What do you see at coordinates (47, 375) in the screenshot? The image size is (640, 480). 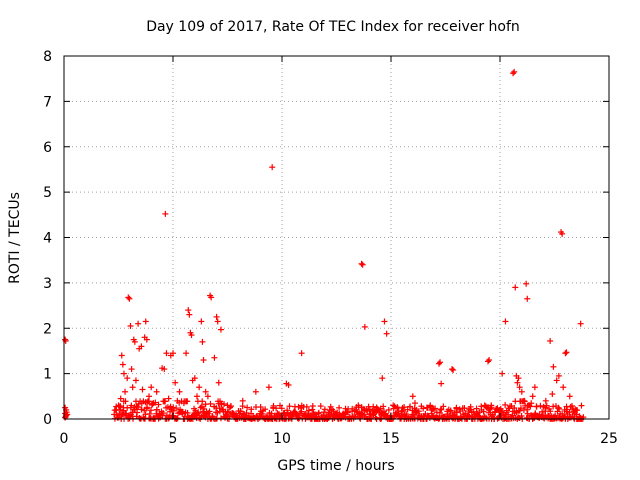 I see `y-tick-label: 1` at bounding box center [47, 375].